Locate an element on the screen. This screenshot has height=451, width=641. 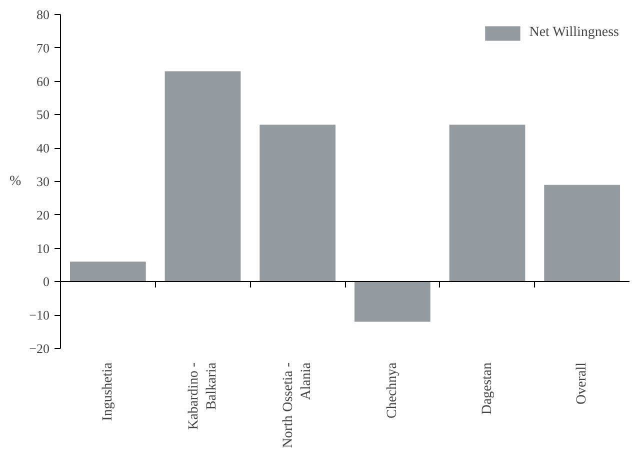
y-tick-label: −10 is located at coordinates (39, 315).